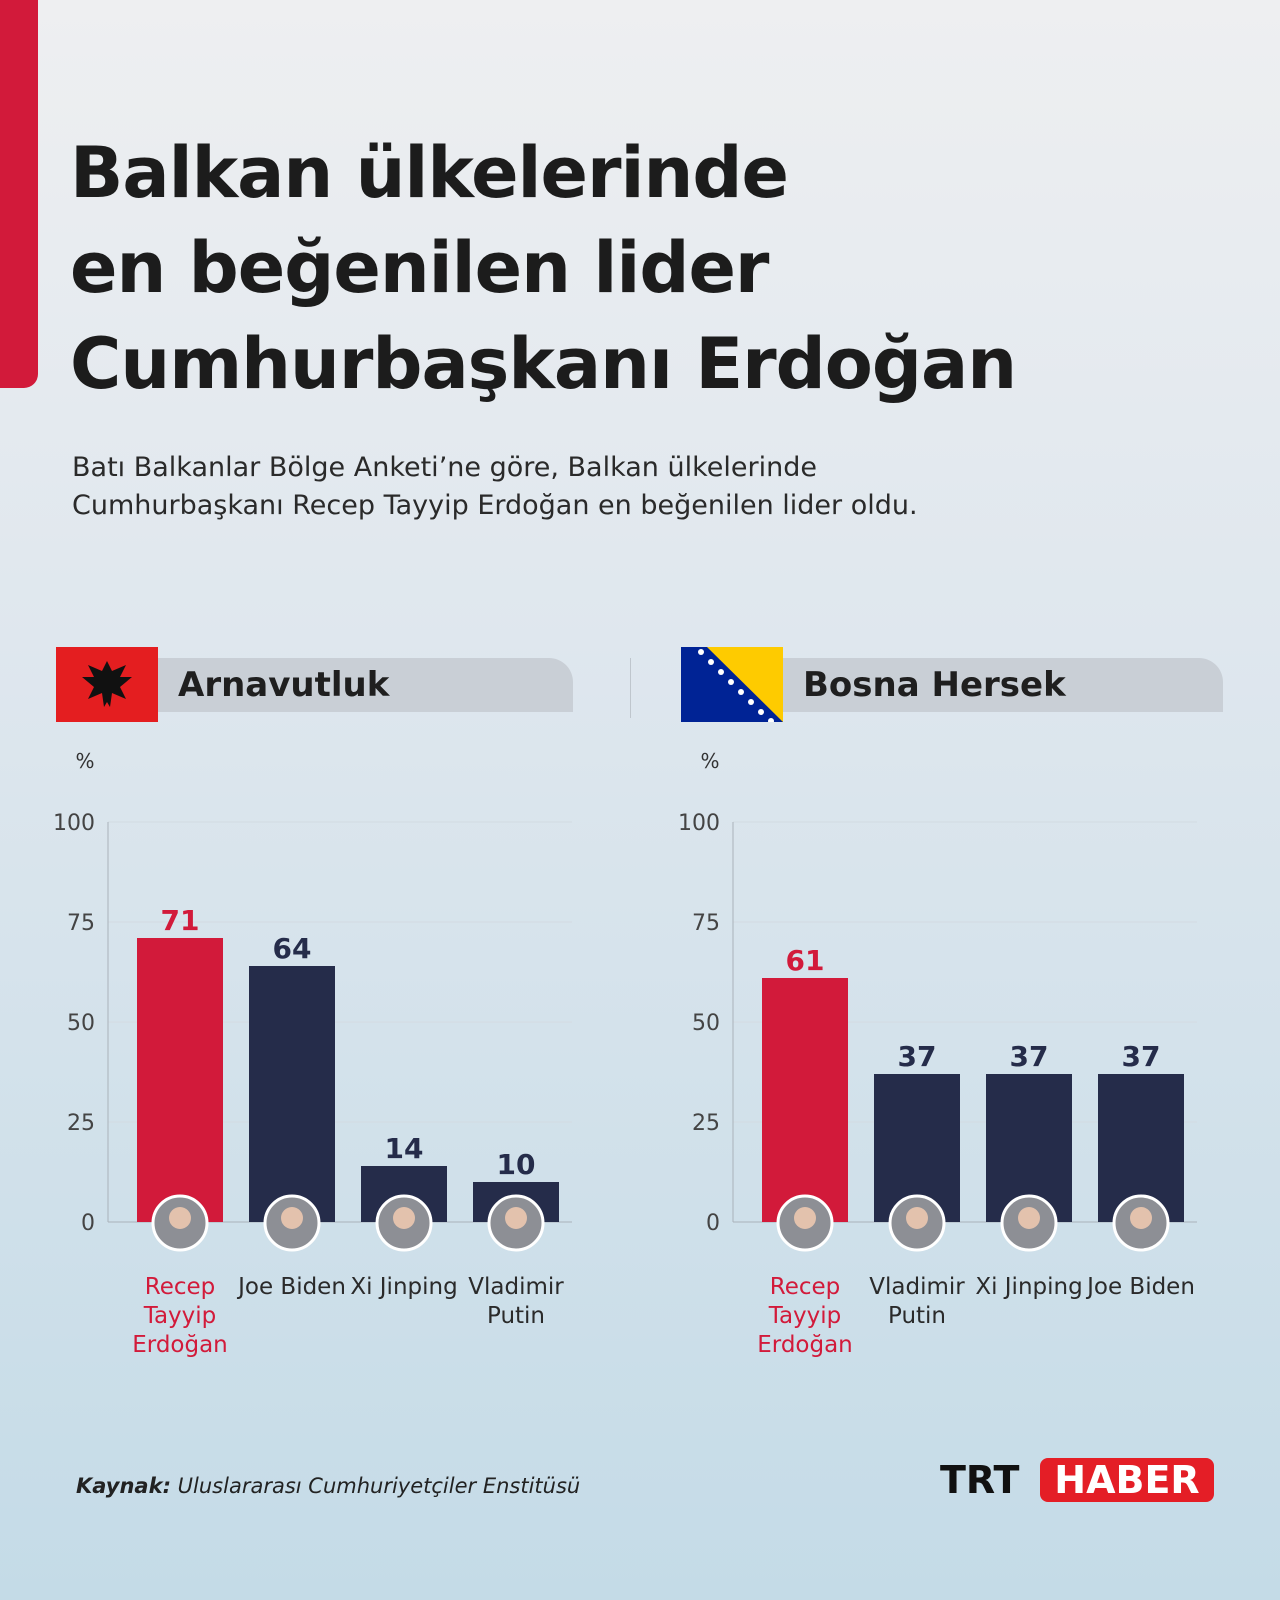 This screenshot has height=1600, width=1280. What do you see at coordinates (934, 685) in the screenshot?
I see `chart-title: Bosna Hersek` at bounding box center [934, 685].